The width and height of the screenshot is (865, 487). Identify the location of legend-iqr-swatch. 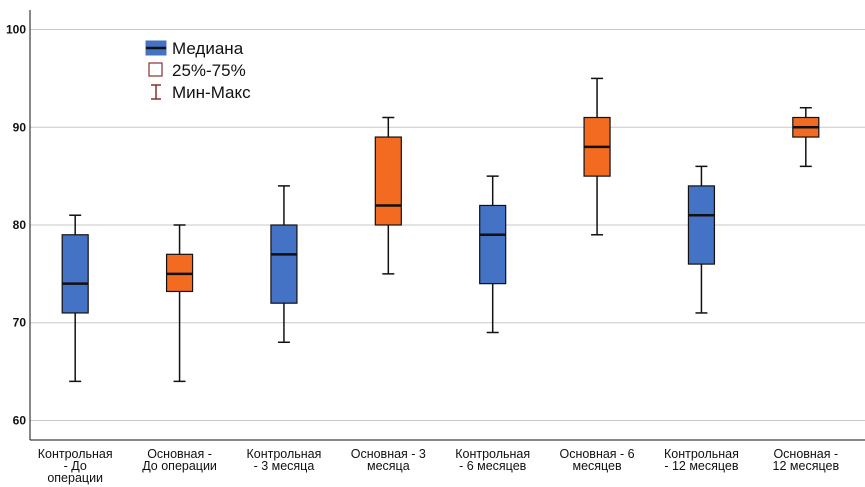
(155, 69).